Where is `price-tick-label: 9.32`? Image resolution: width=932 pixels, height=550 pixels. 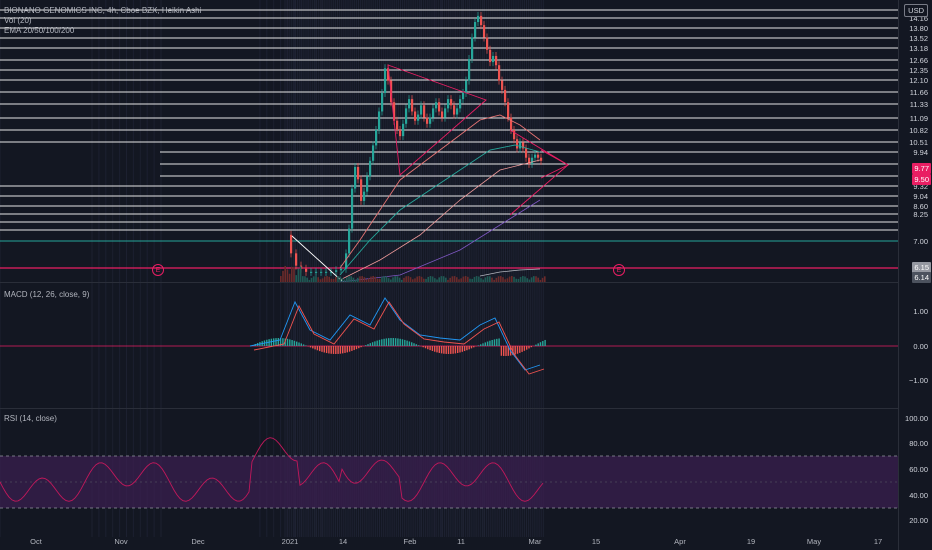 price-tick-label: 9.32 is located at coordinates (920, 186).